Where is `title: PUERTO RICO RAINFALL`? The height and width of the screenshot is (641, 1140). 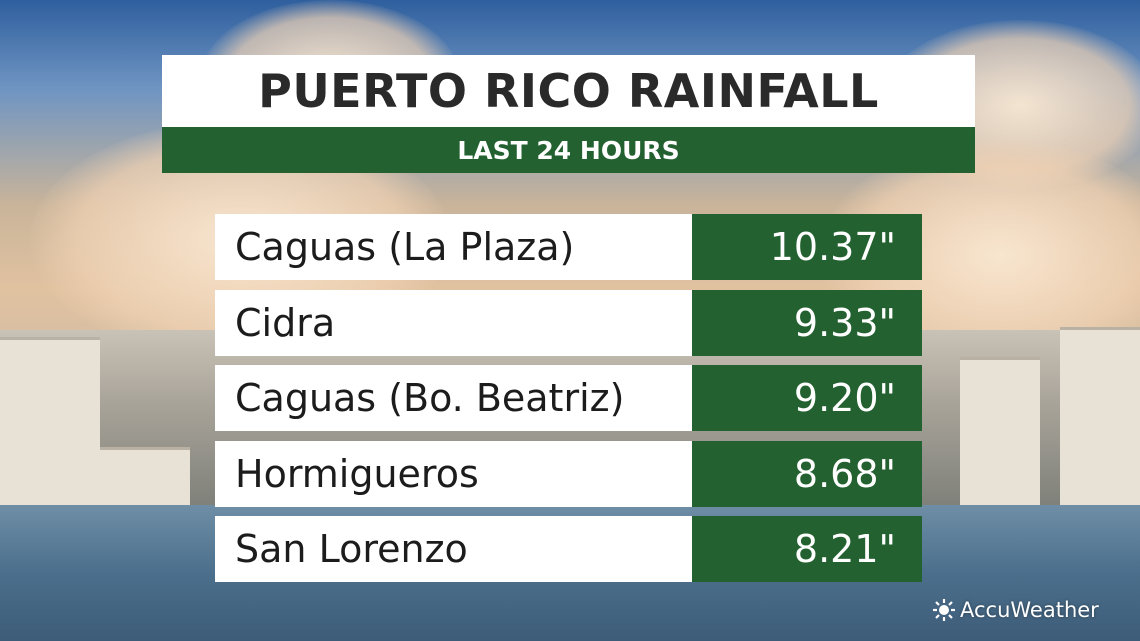 title: PUERTO RICO RAINFALL is located at coordinates (568, 91).